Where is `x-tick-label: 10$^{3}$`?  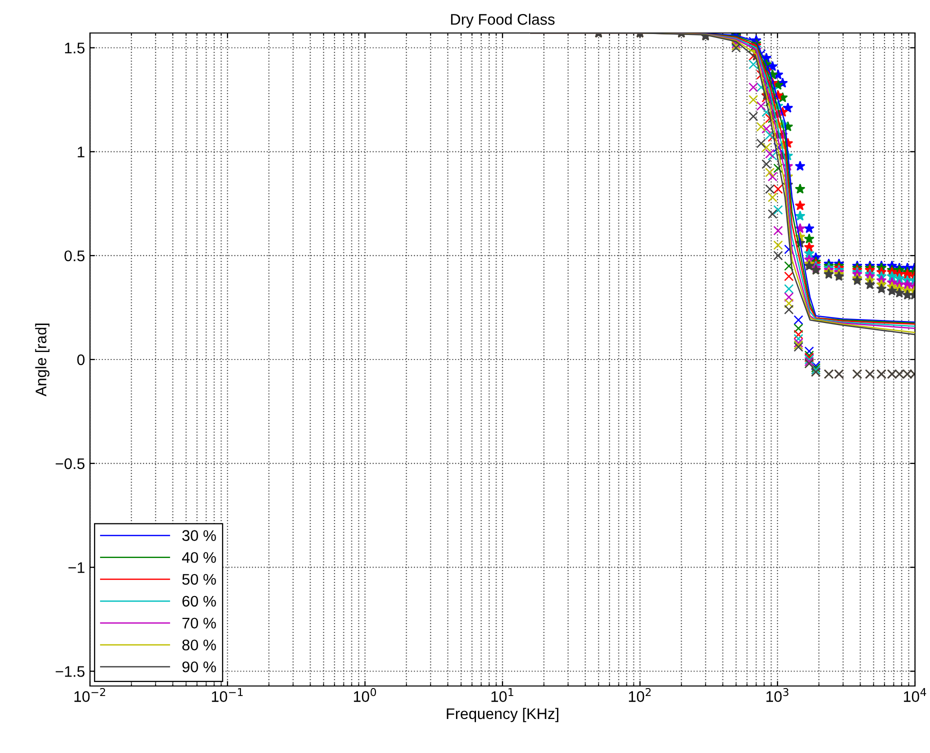 x-tick-label: 10$^{3}$ is located at coordinates (777, 695).